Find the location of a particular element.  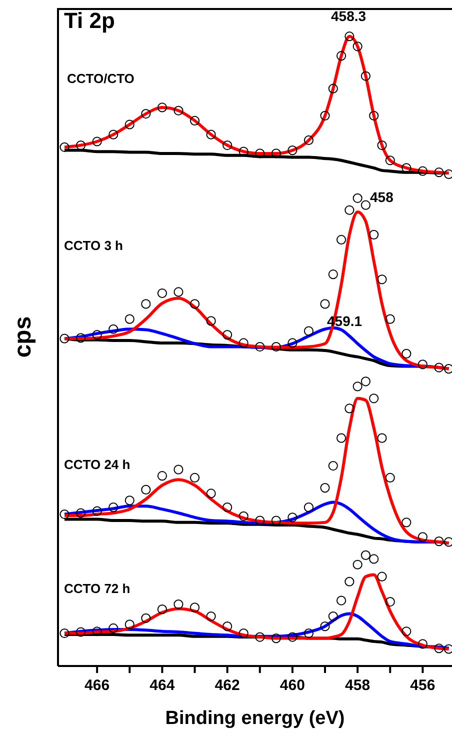

annotation: CCTO 3 h is located at coordinates (93, 245).